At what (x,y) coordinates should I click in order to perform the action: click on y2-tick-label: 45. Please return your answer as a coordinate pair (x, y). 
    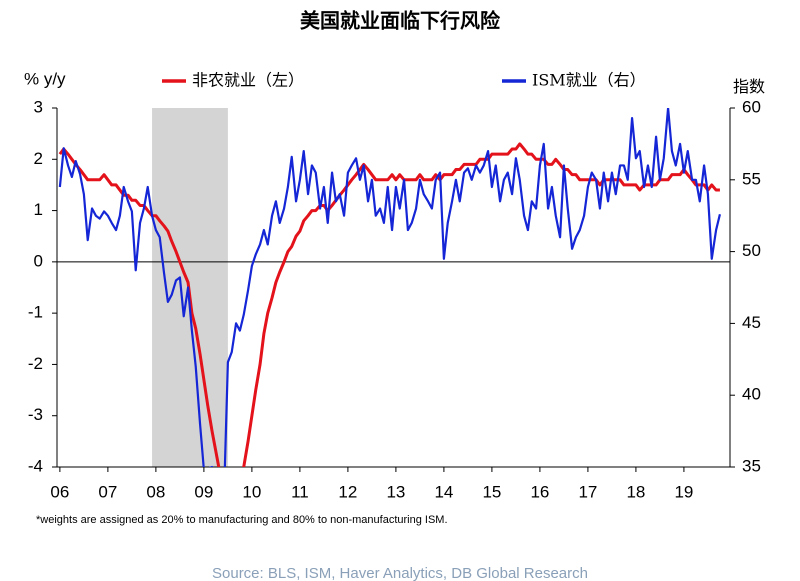
    Looking at the image, I should click on (751, 322).